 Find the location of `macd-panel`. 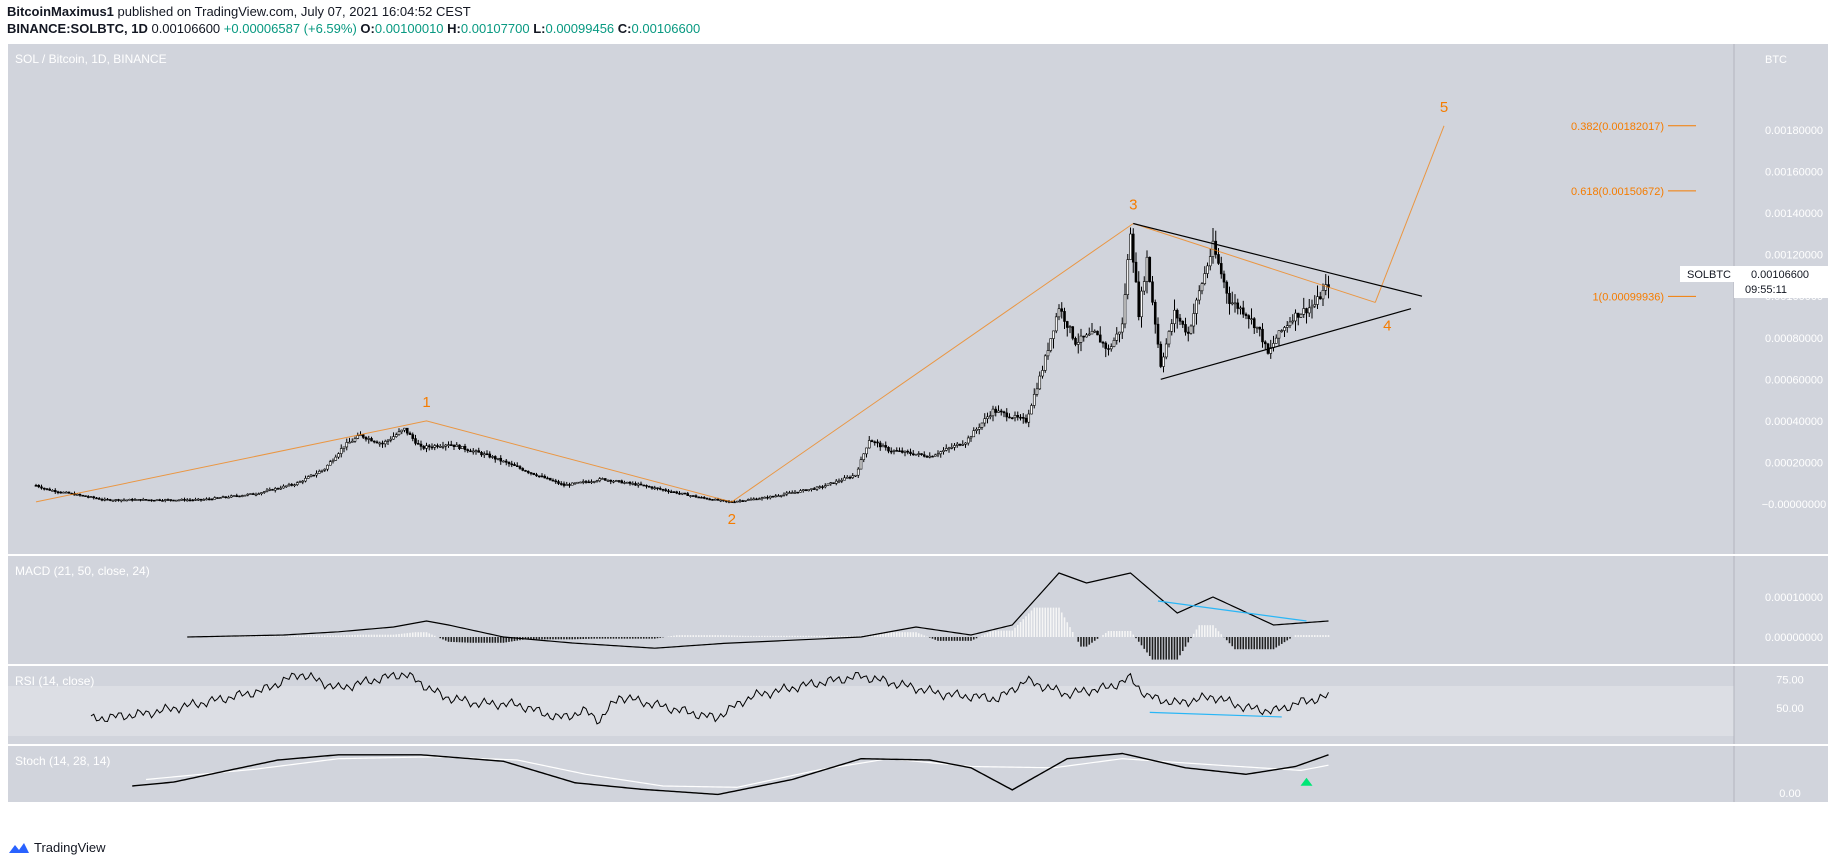

macd-panel is located at coordinates (871, 610).